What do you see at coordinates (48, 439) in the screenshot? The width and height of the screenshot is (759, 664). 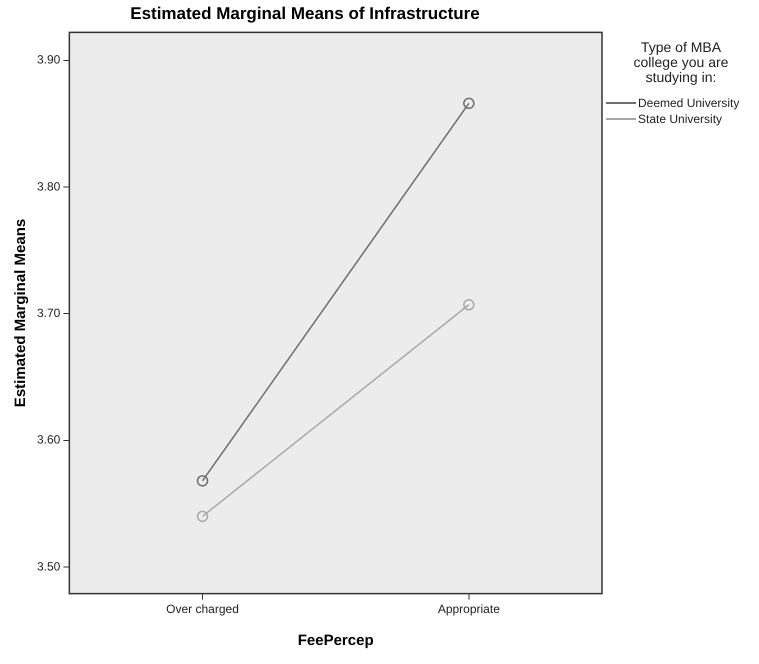 I see `y-tick-label: 3.60` at bounding box center [48, 439].